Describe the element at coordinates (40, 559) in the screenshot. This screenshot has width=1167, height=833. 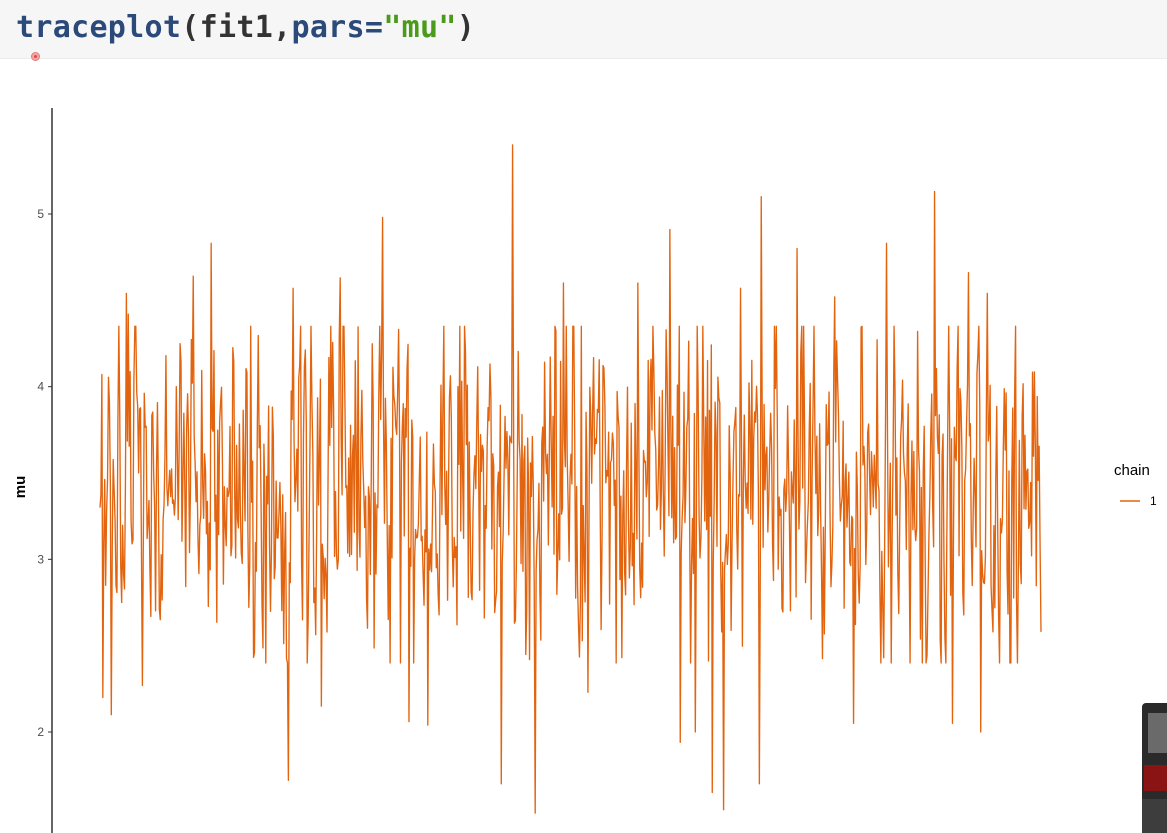
I see `y-tick-label: 3` at that location.